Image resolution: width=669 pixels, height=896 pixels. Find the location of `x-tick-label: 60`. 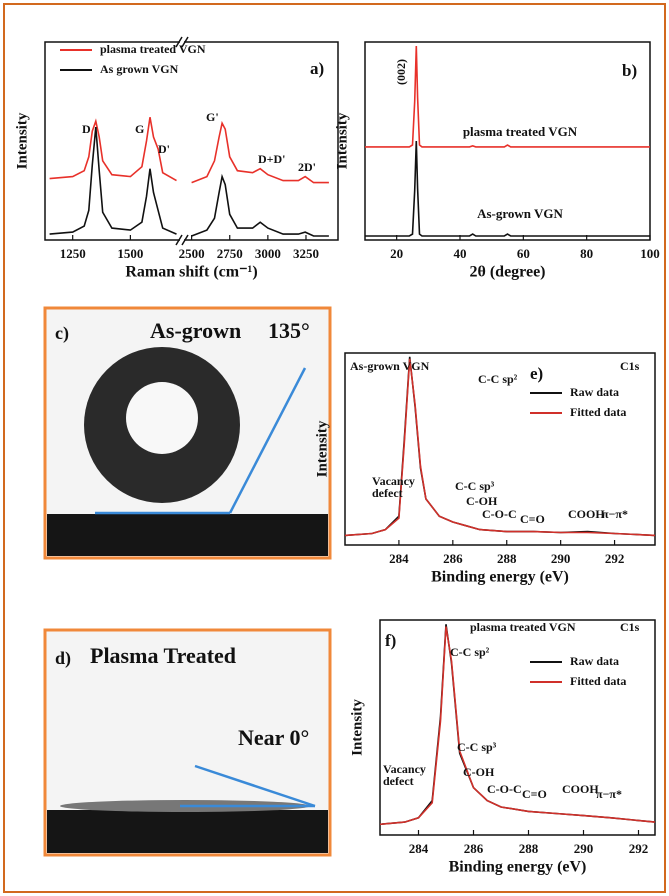

x-tick-label: 60 is located at coordinates (523, 253).